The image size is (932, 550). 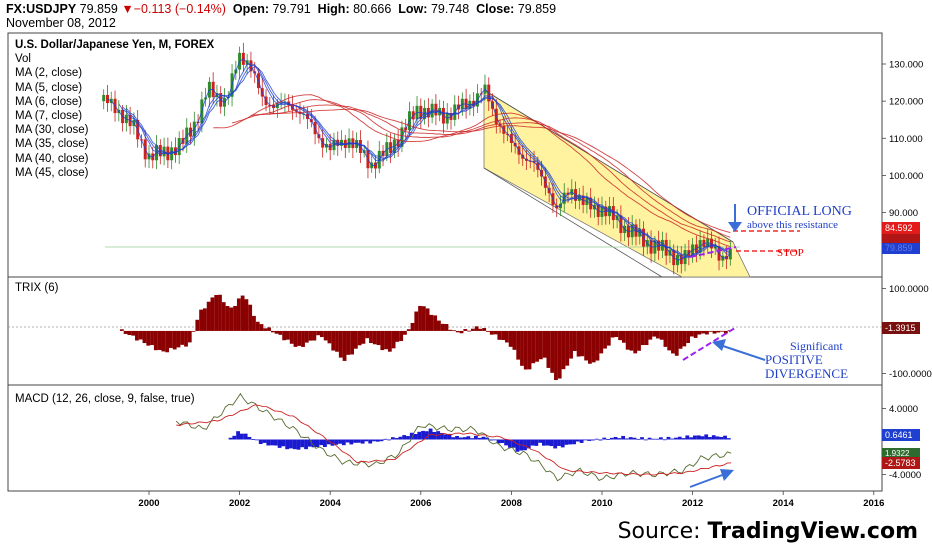 What do you see at coordinates (573, 222) in the screenshot?
I see `channel-lower-line` at bounding box center [573, 222].